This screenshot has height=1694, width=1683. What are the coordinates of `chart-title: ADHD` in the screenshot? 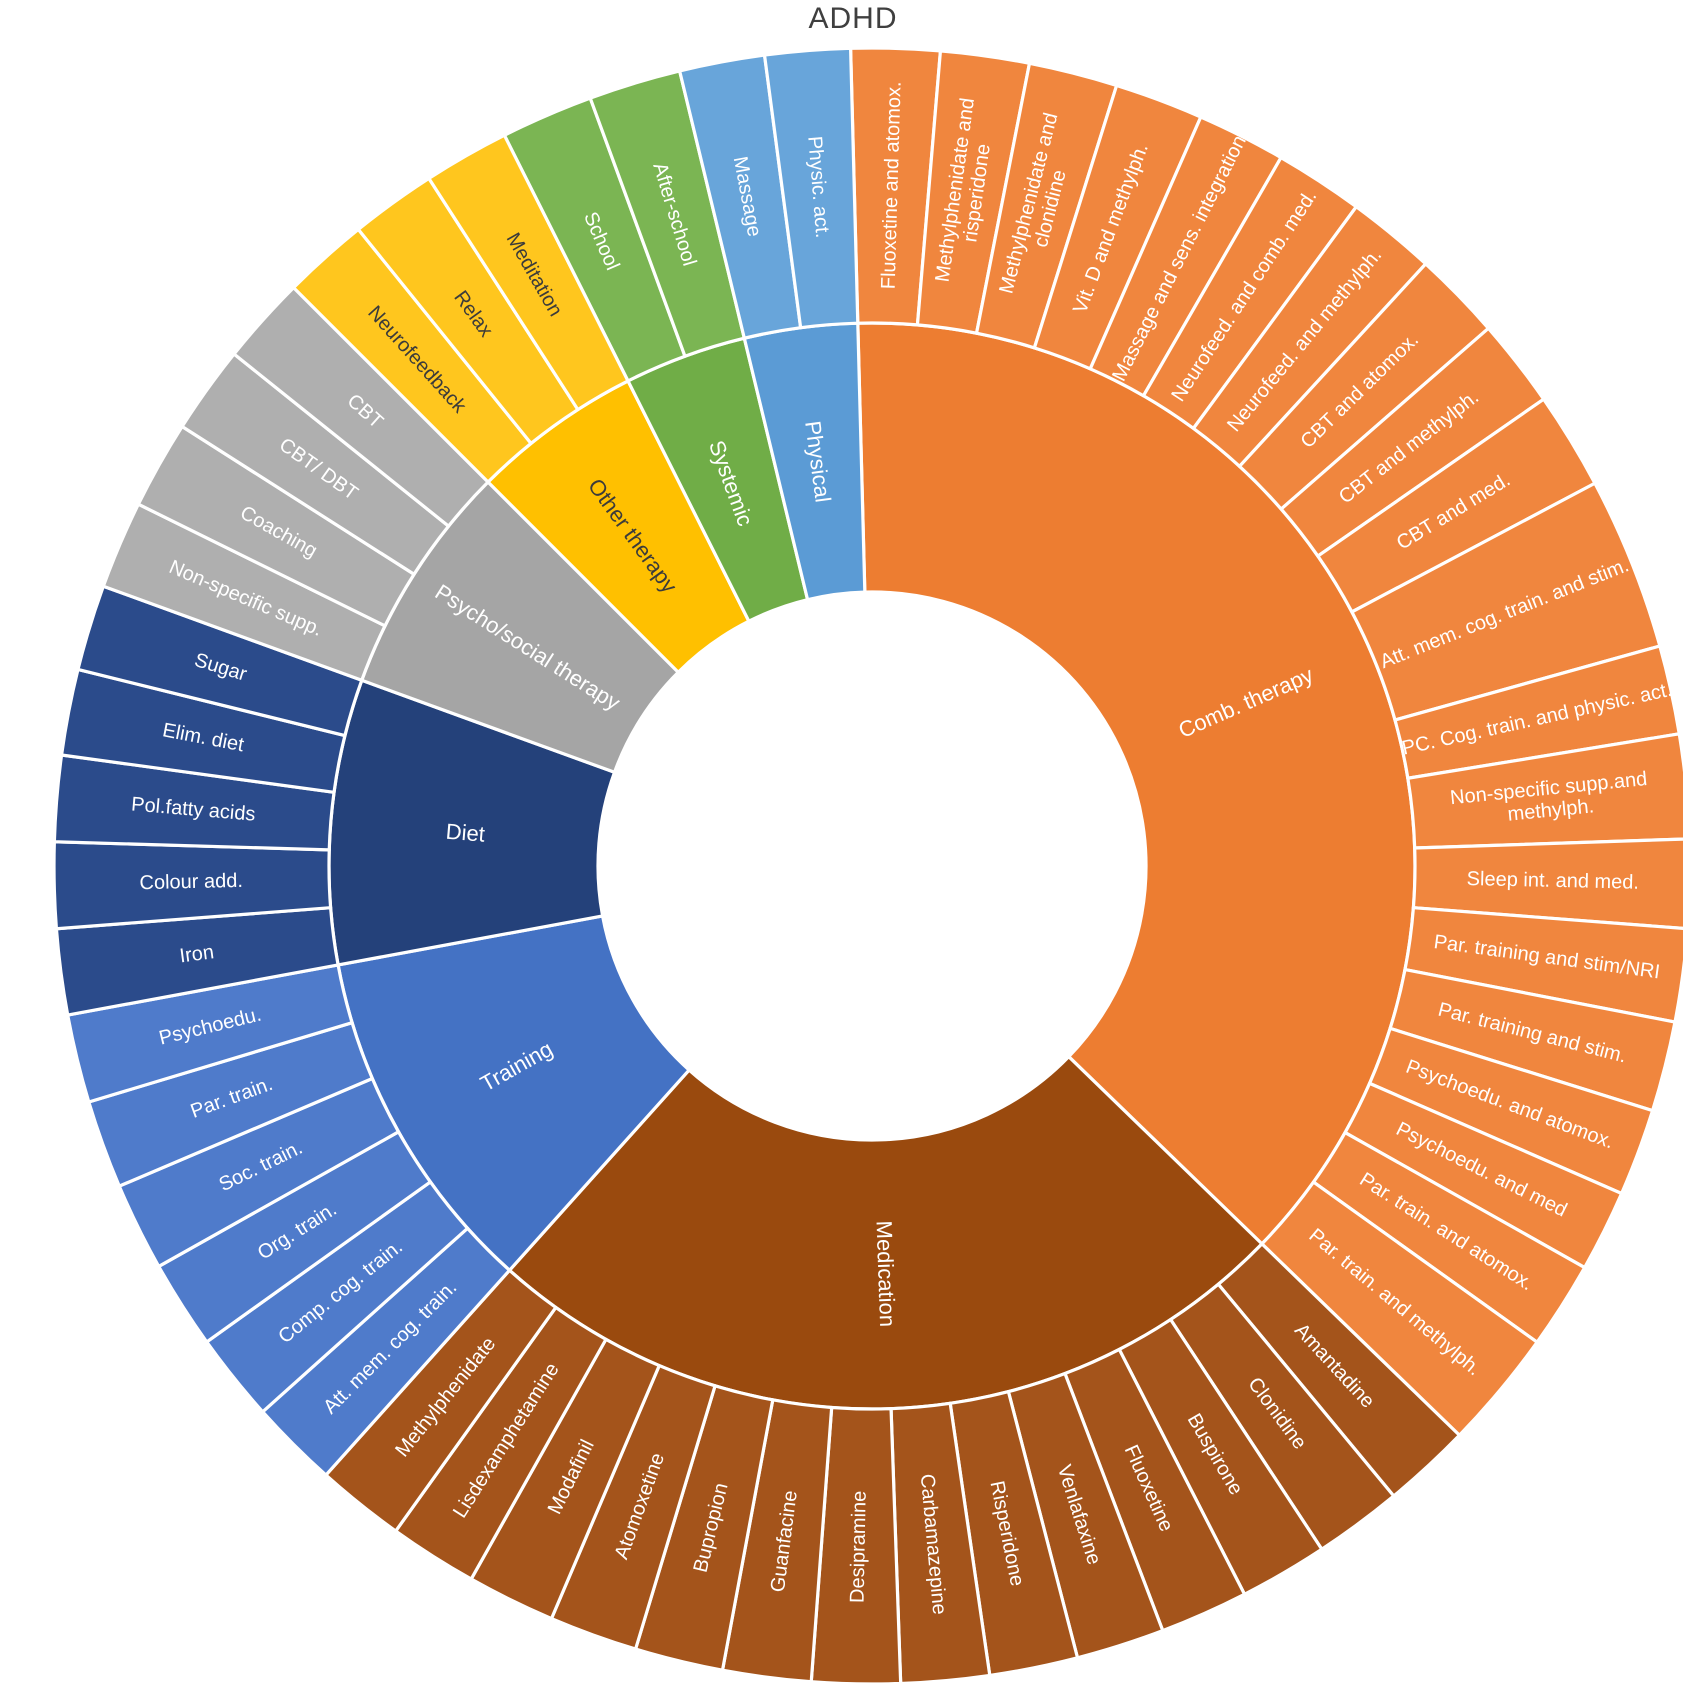 It's located at (853, 18).